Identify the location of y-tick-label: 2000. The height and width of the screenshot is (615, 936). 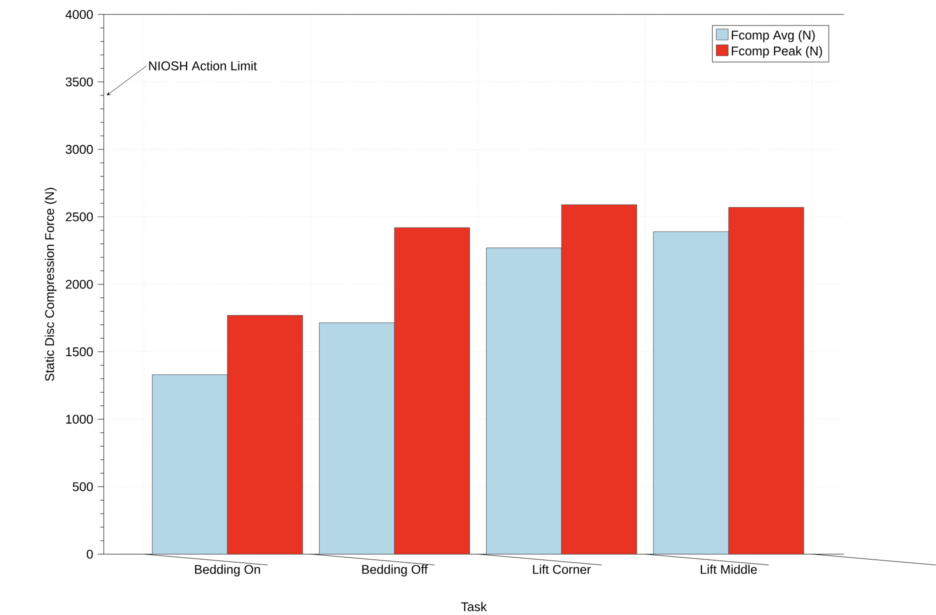
(79, 284).